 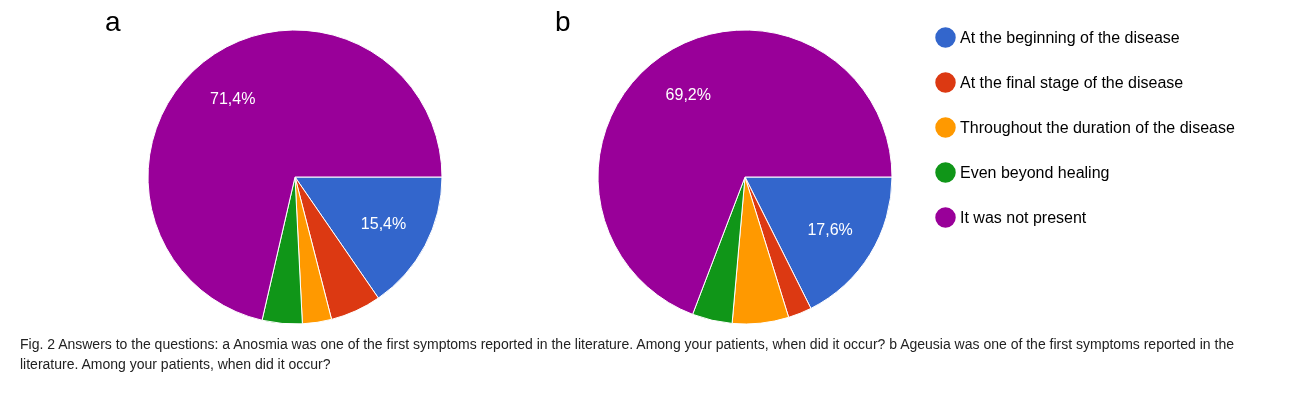 What do you see at coordinates (830, 229) in the screenshot?
I see `data-label: 17,6%` at bounding box center [830, 229].